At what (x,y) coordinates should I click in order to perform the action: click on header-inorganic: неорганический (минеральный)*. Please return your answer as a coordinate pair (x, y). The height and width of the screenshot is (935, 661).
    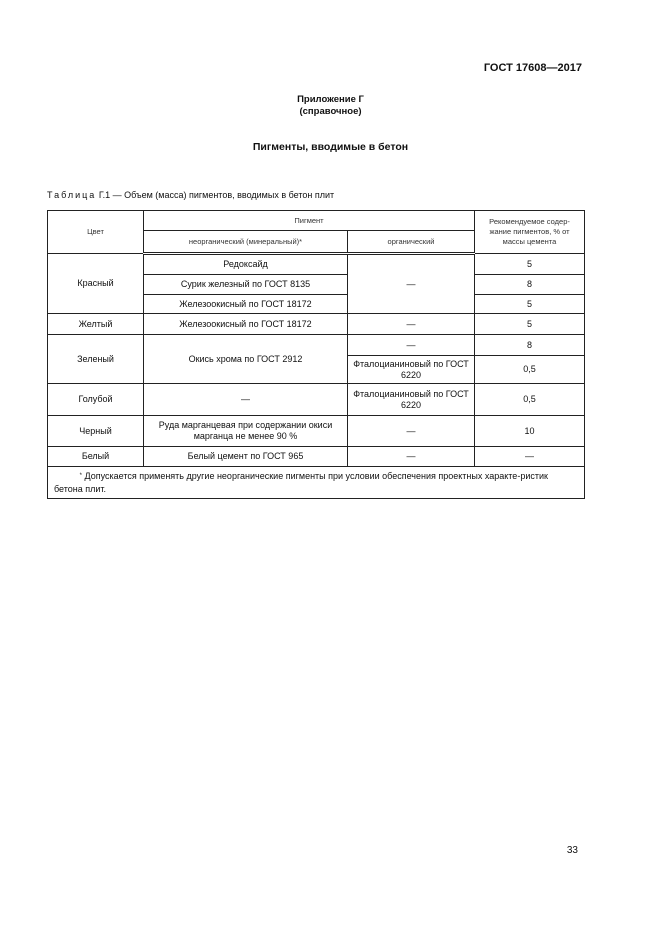
    Looking at the image, I should click on (245, 242).